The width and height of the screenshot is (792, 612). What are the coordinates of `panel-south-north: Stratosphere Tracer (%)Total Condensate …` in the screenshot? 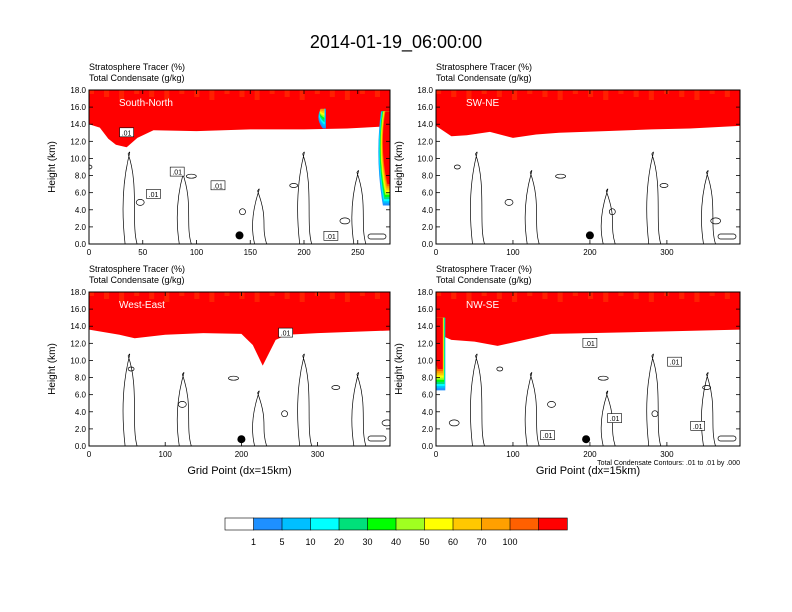 It's located at (219, 159).